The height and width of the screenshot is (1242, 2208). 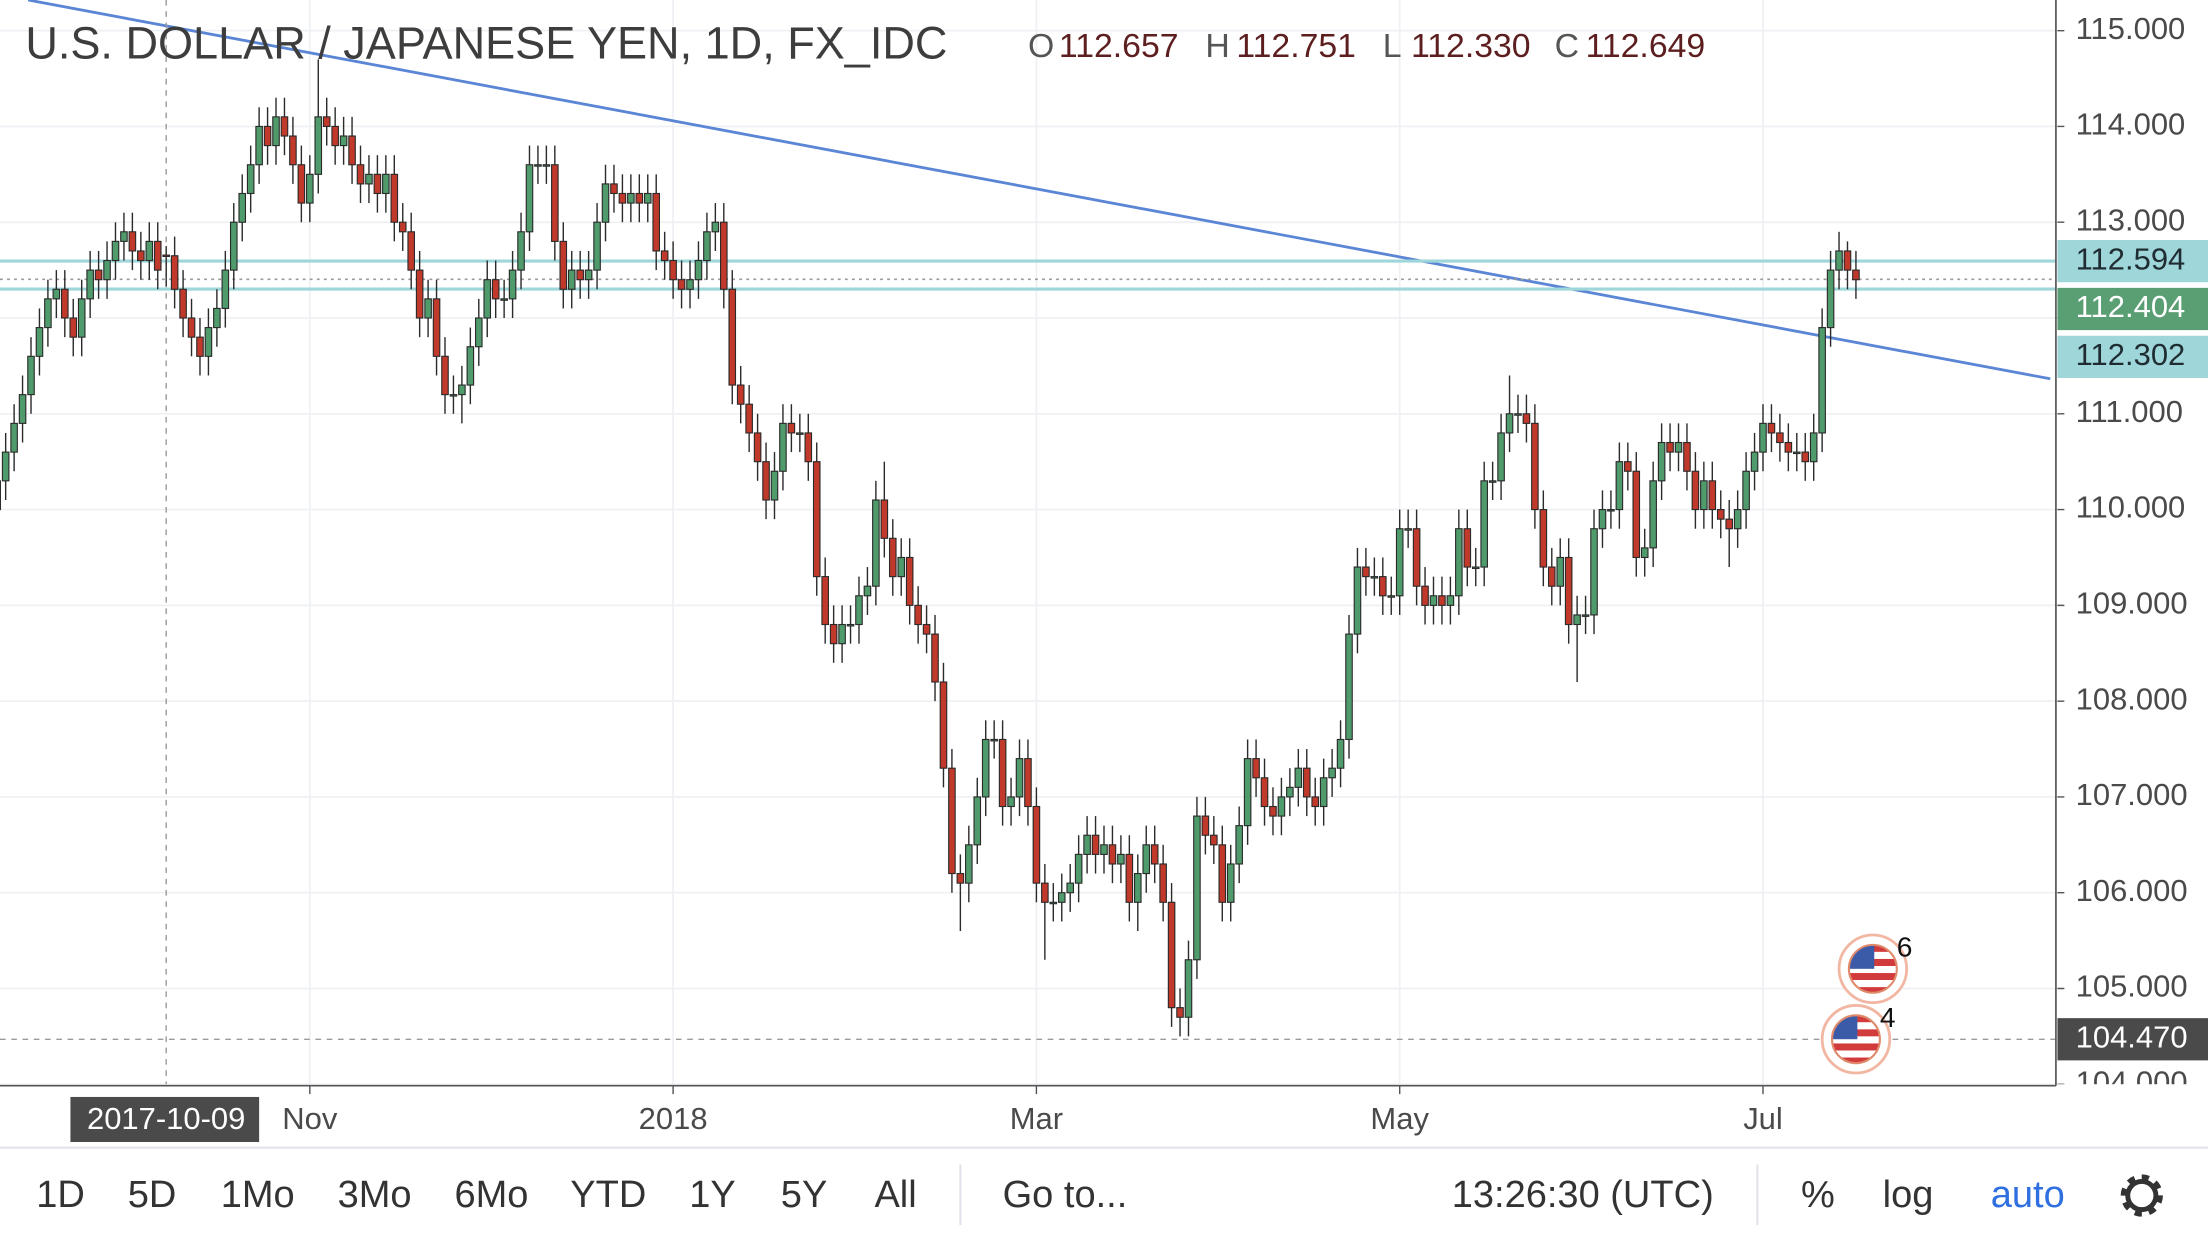 I want to click on range-button: 1Y, so click(x=712, y=1195).